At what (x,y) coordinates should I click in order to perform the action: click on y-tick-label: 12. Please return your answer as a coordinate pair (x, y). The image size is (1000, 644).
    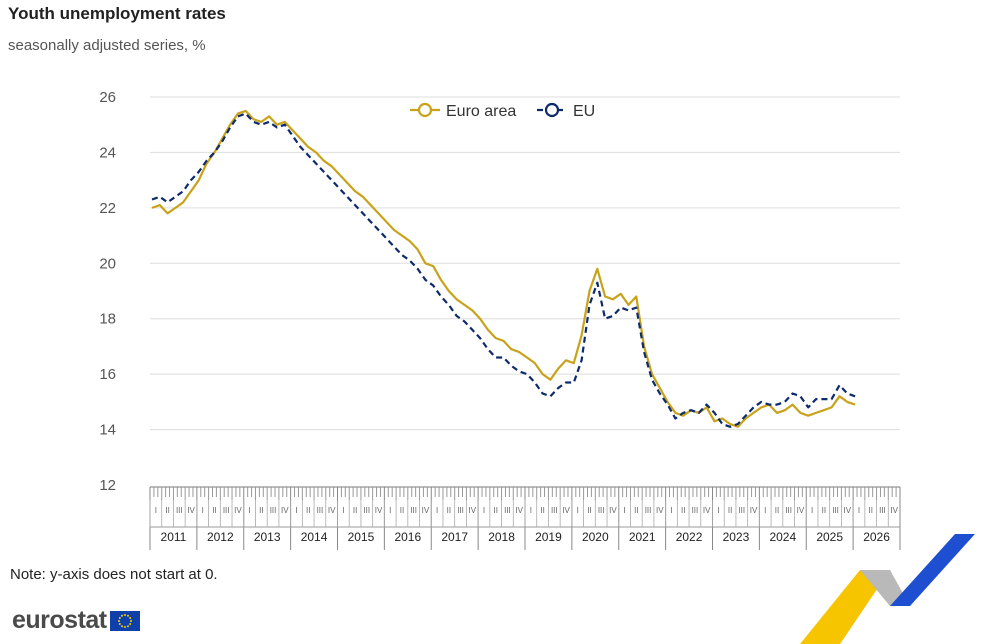
    Looking at the image, I should click on (107, 485).